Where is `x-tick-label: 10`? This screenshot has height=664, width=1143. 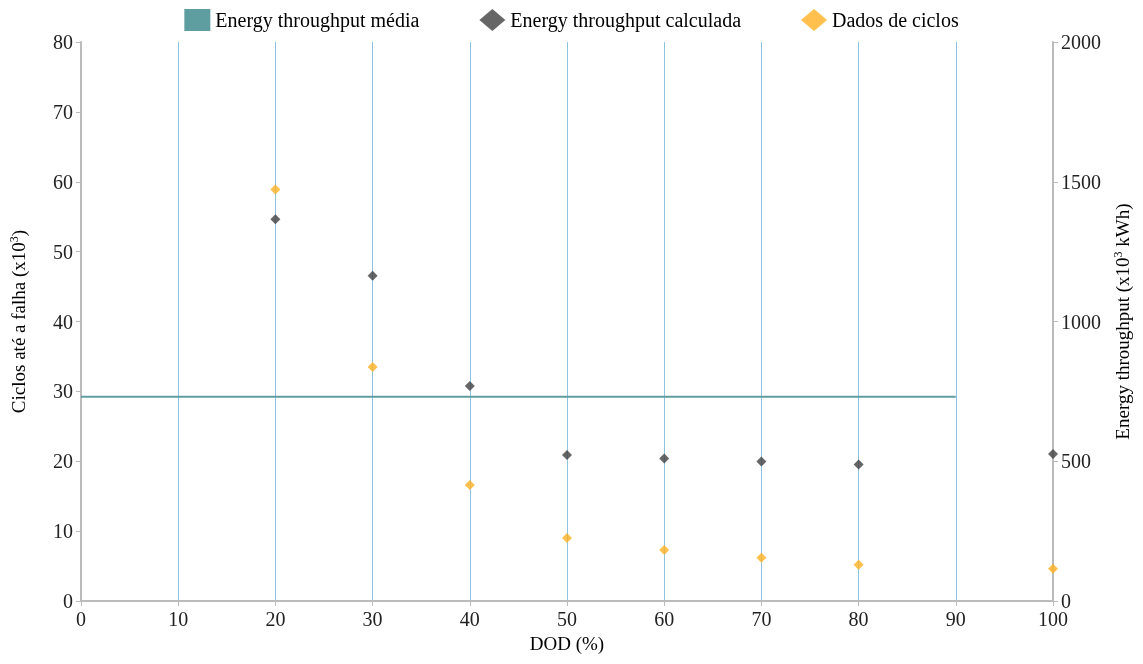 x-tick-label: 10 is located at coordinates (178, 619).